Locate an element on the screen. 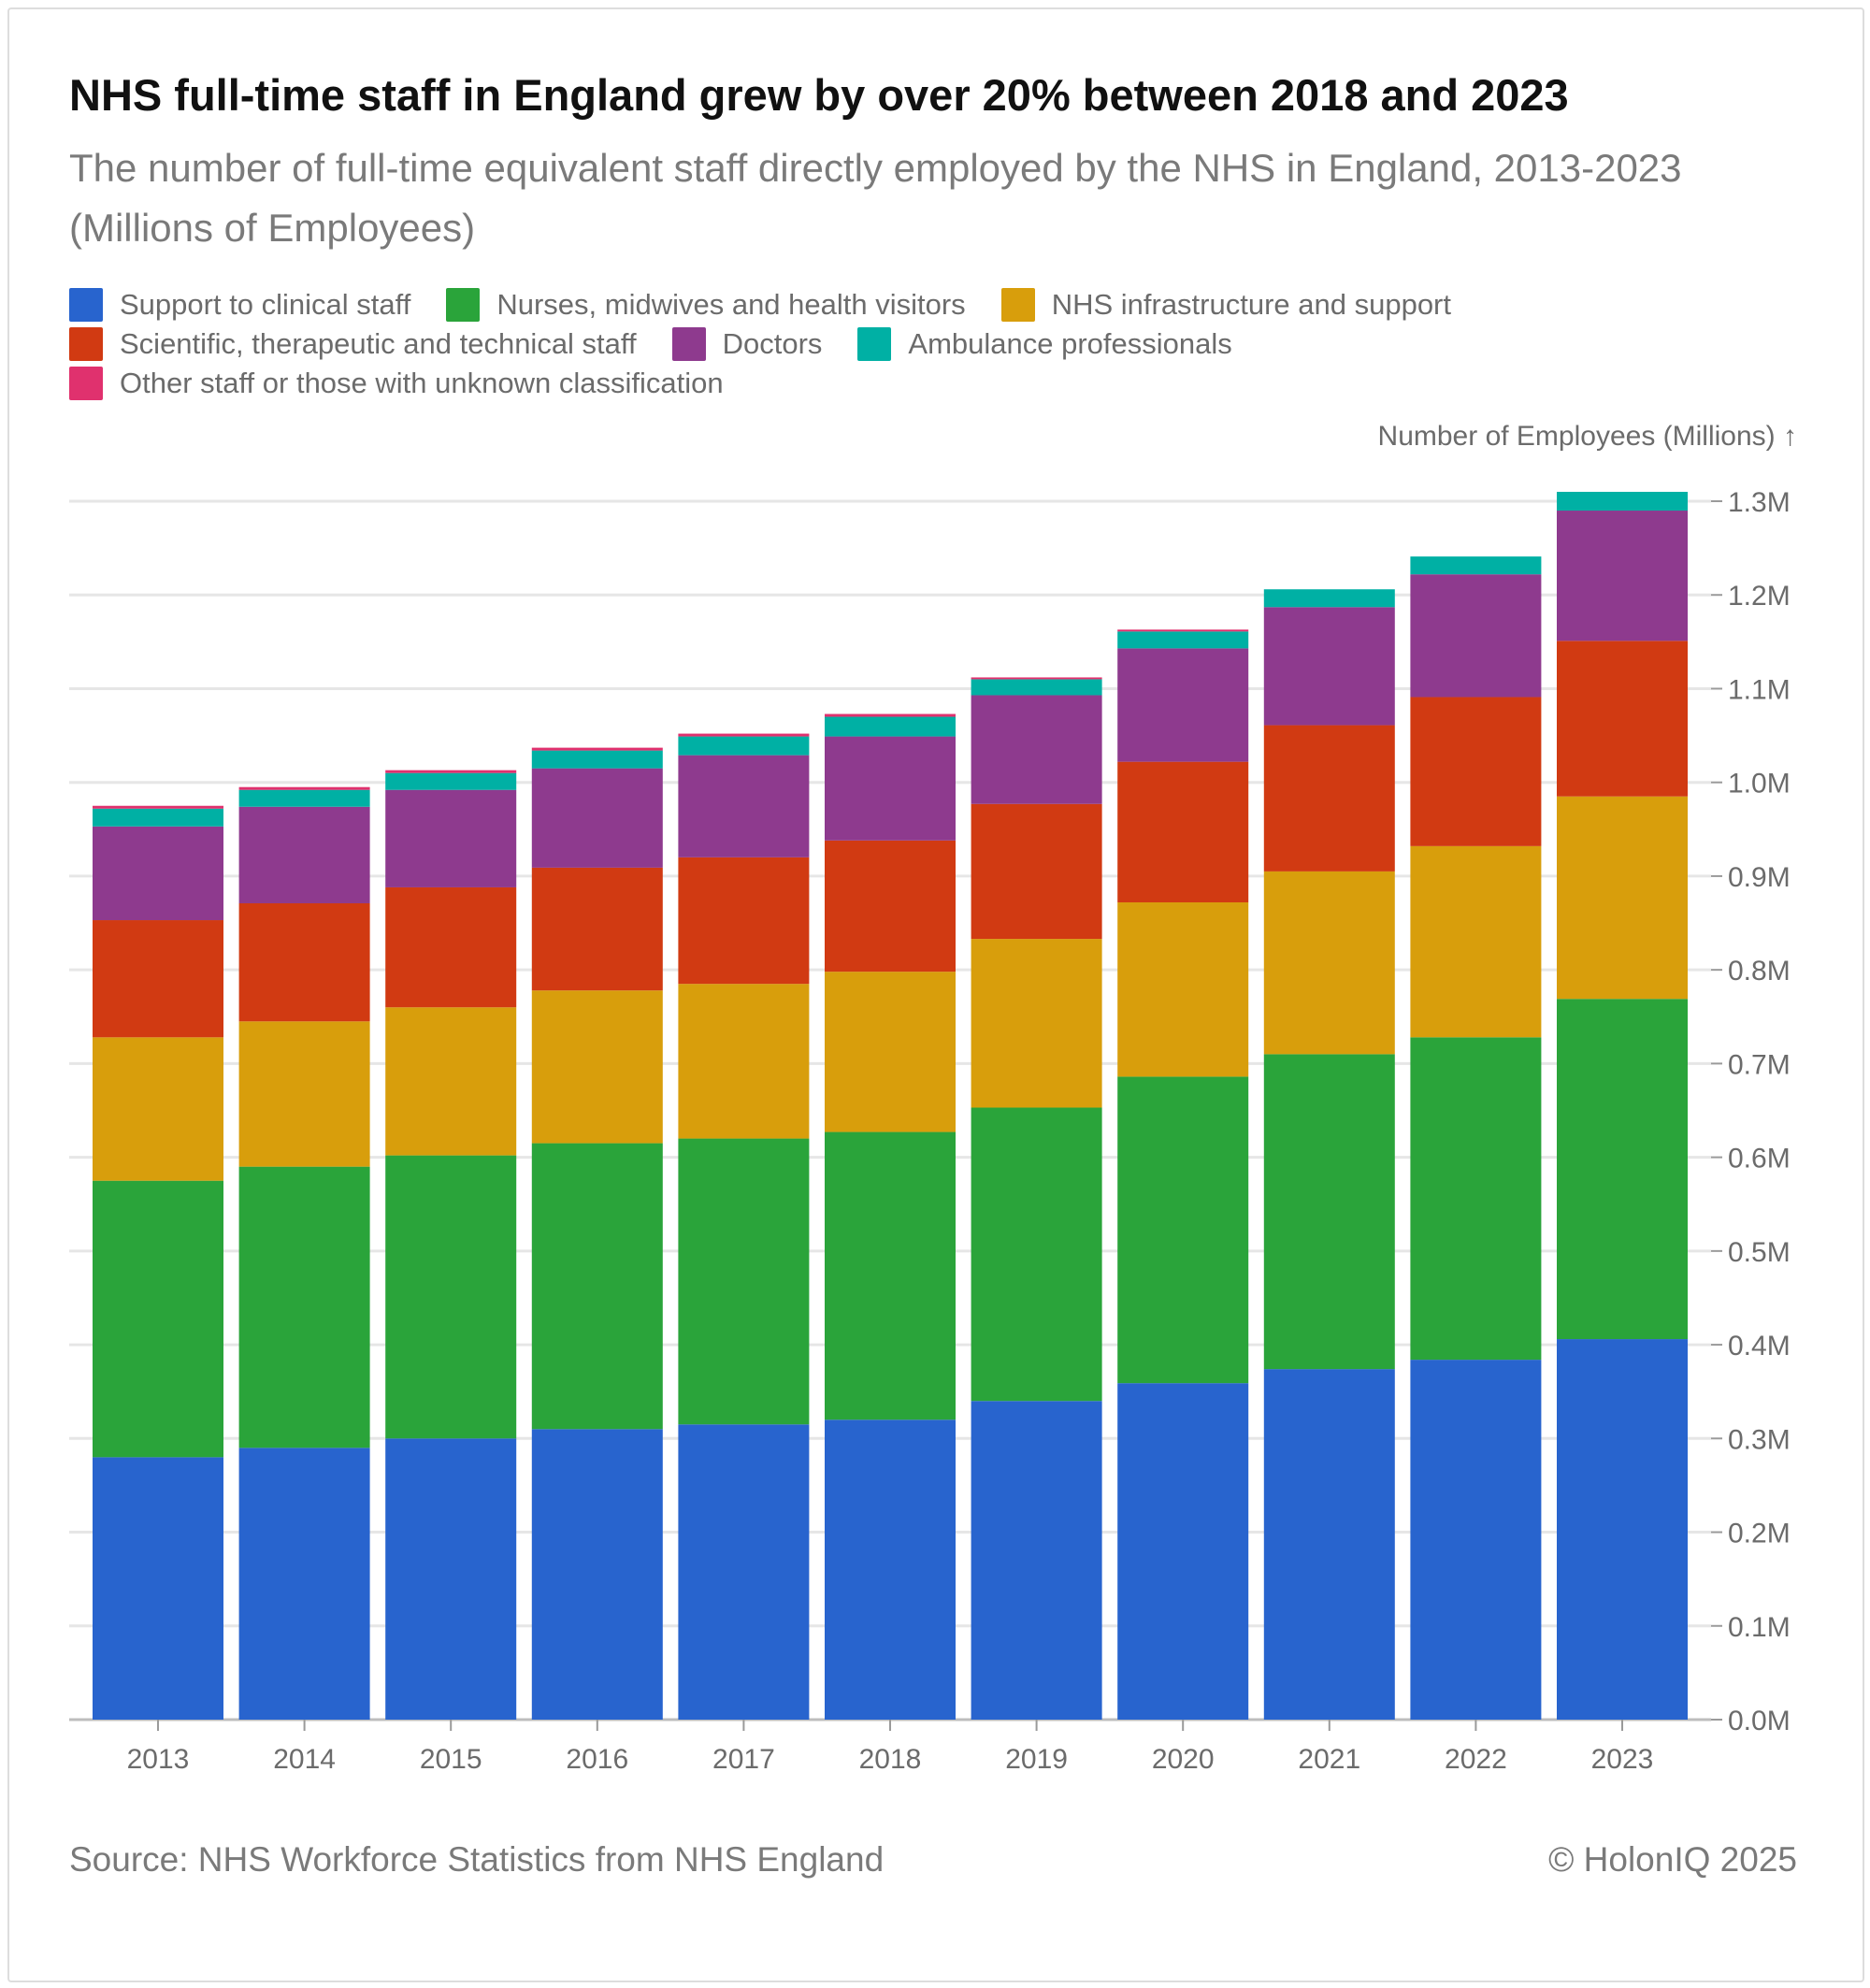  y-tick-label: 1.0M is located at coordinates (1760, 784).